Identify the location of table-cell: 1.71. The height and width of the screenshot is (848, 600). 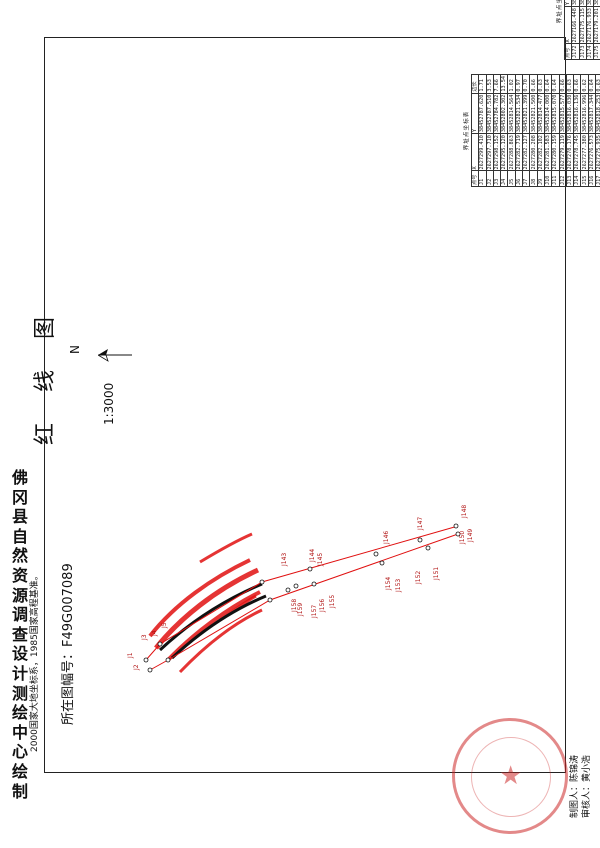
(482, 84).